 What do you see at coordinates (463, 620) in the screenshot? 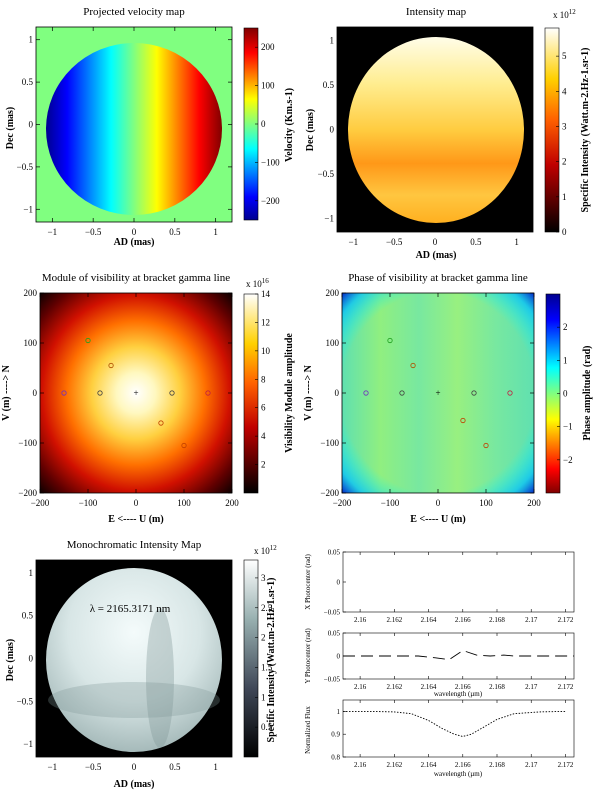
I see `x-tick-label: 2.166` at bounding box center [463, 620].